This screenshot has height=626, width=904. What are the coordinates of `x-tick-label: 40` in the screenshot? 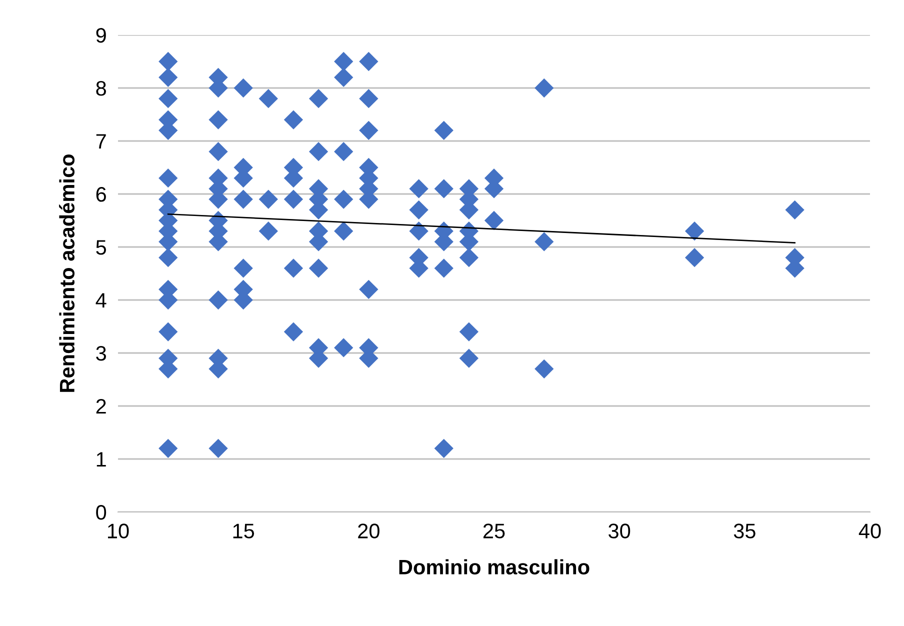 It's located at (869, 531).